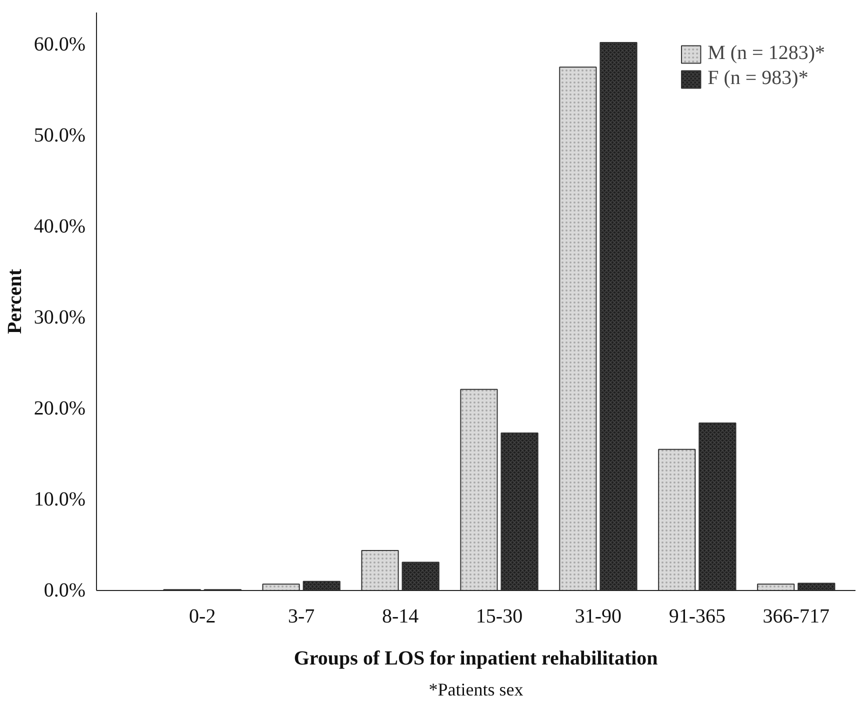 The image size is (867, 704). Describe the element at coordinates (60, 317) in the screenshot. I see `y-tick-label: 30.0%` at that location.